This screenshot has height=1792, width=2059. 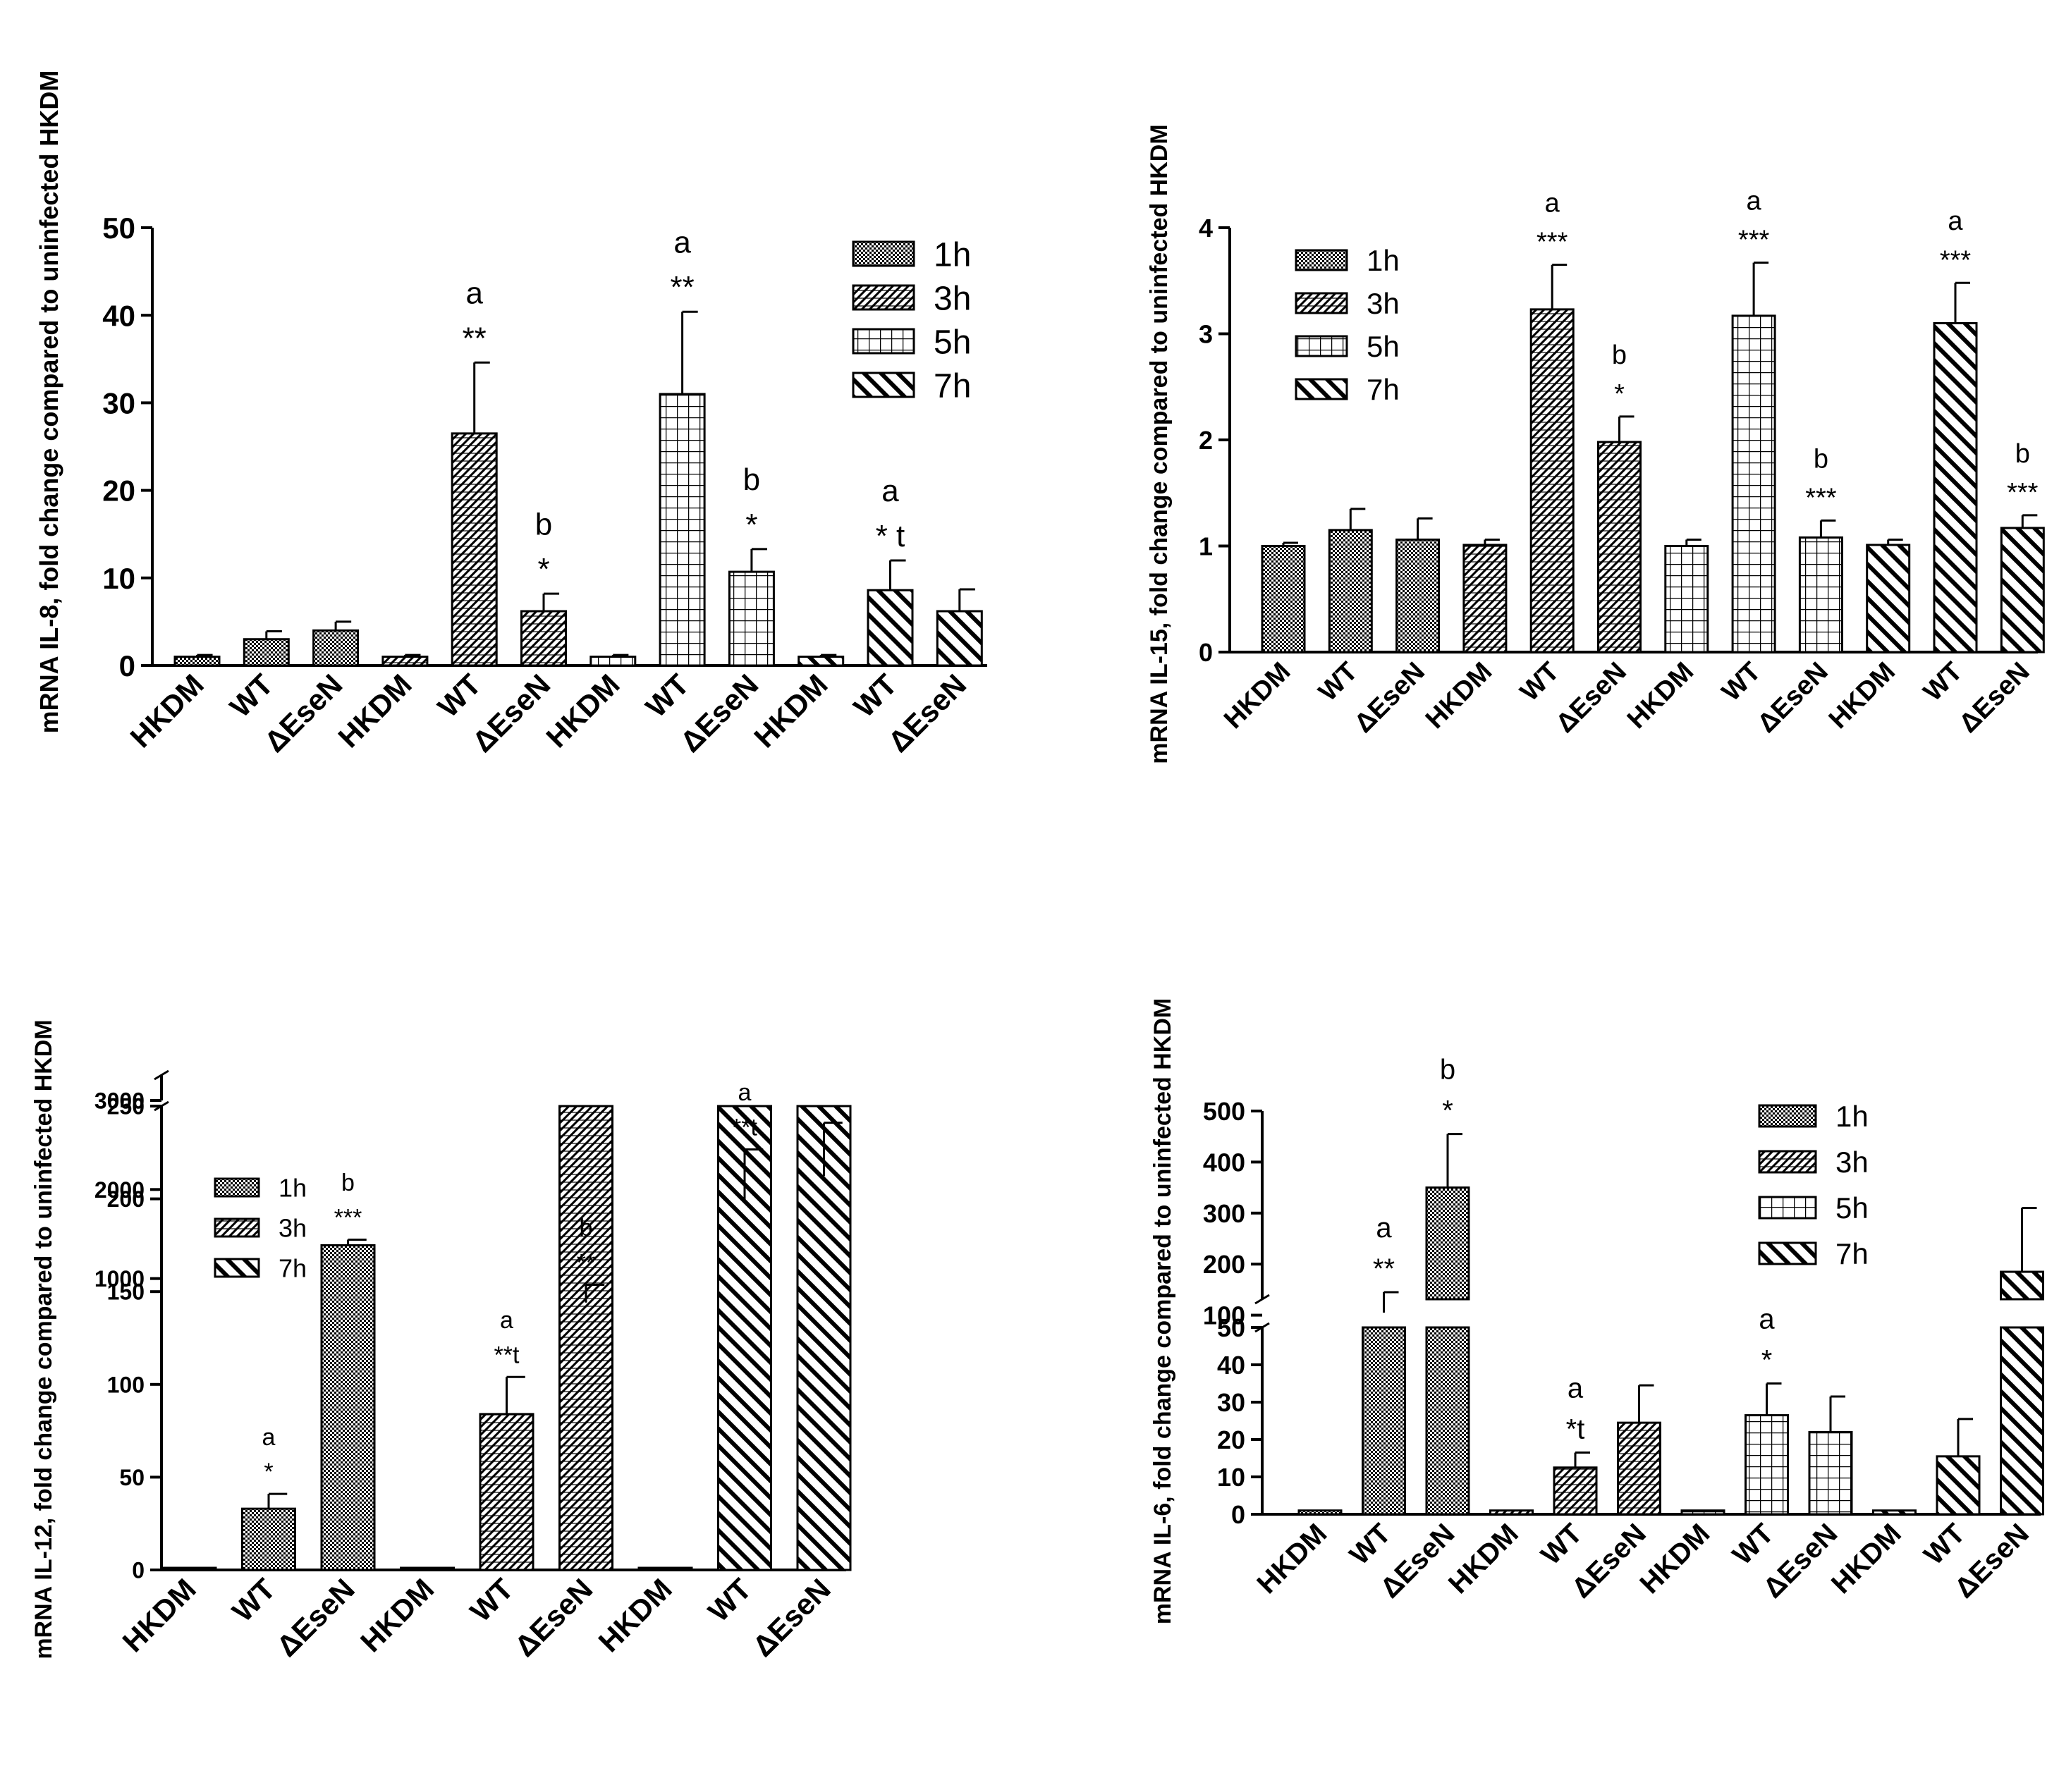 I want to click on significance-label: **t, so click(x=507, y=1355).